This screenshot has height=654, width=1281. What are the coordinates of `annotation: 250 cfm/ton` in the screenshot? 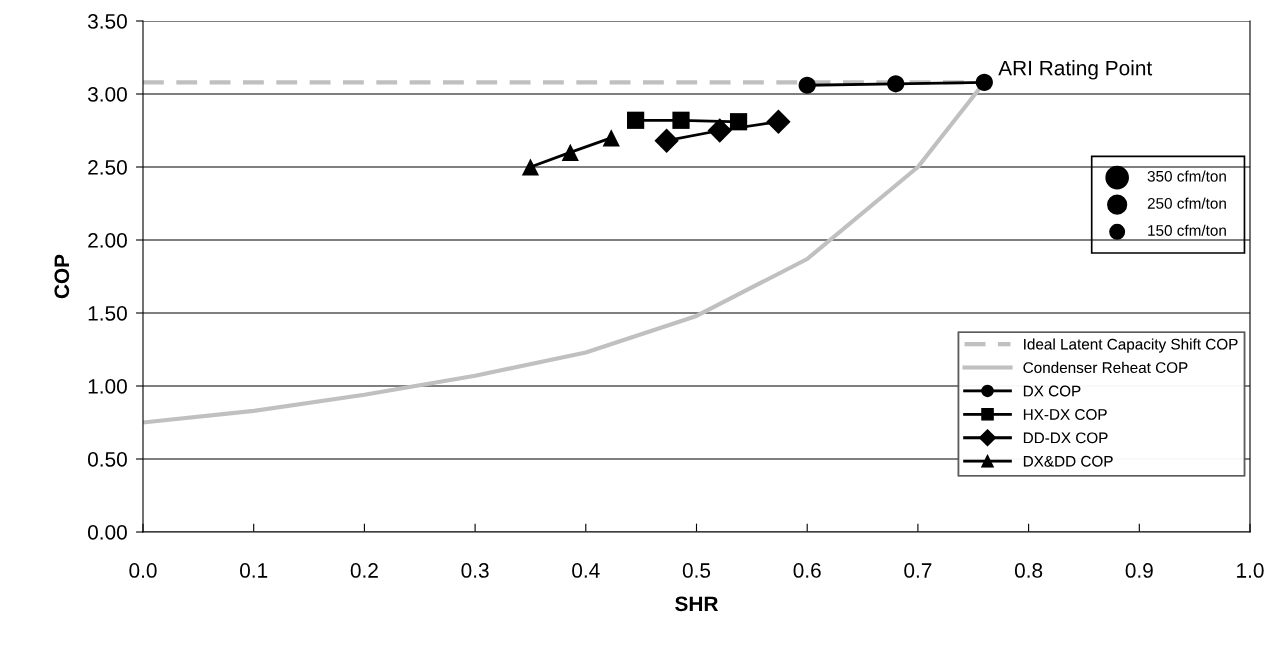 It's located at (1186, 203).